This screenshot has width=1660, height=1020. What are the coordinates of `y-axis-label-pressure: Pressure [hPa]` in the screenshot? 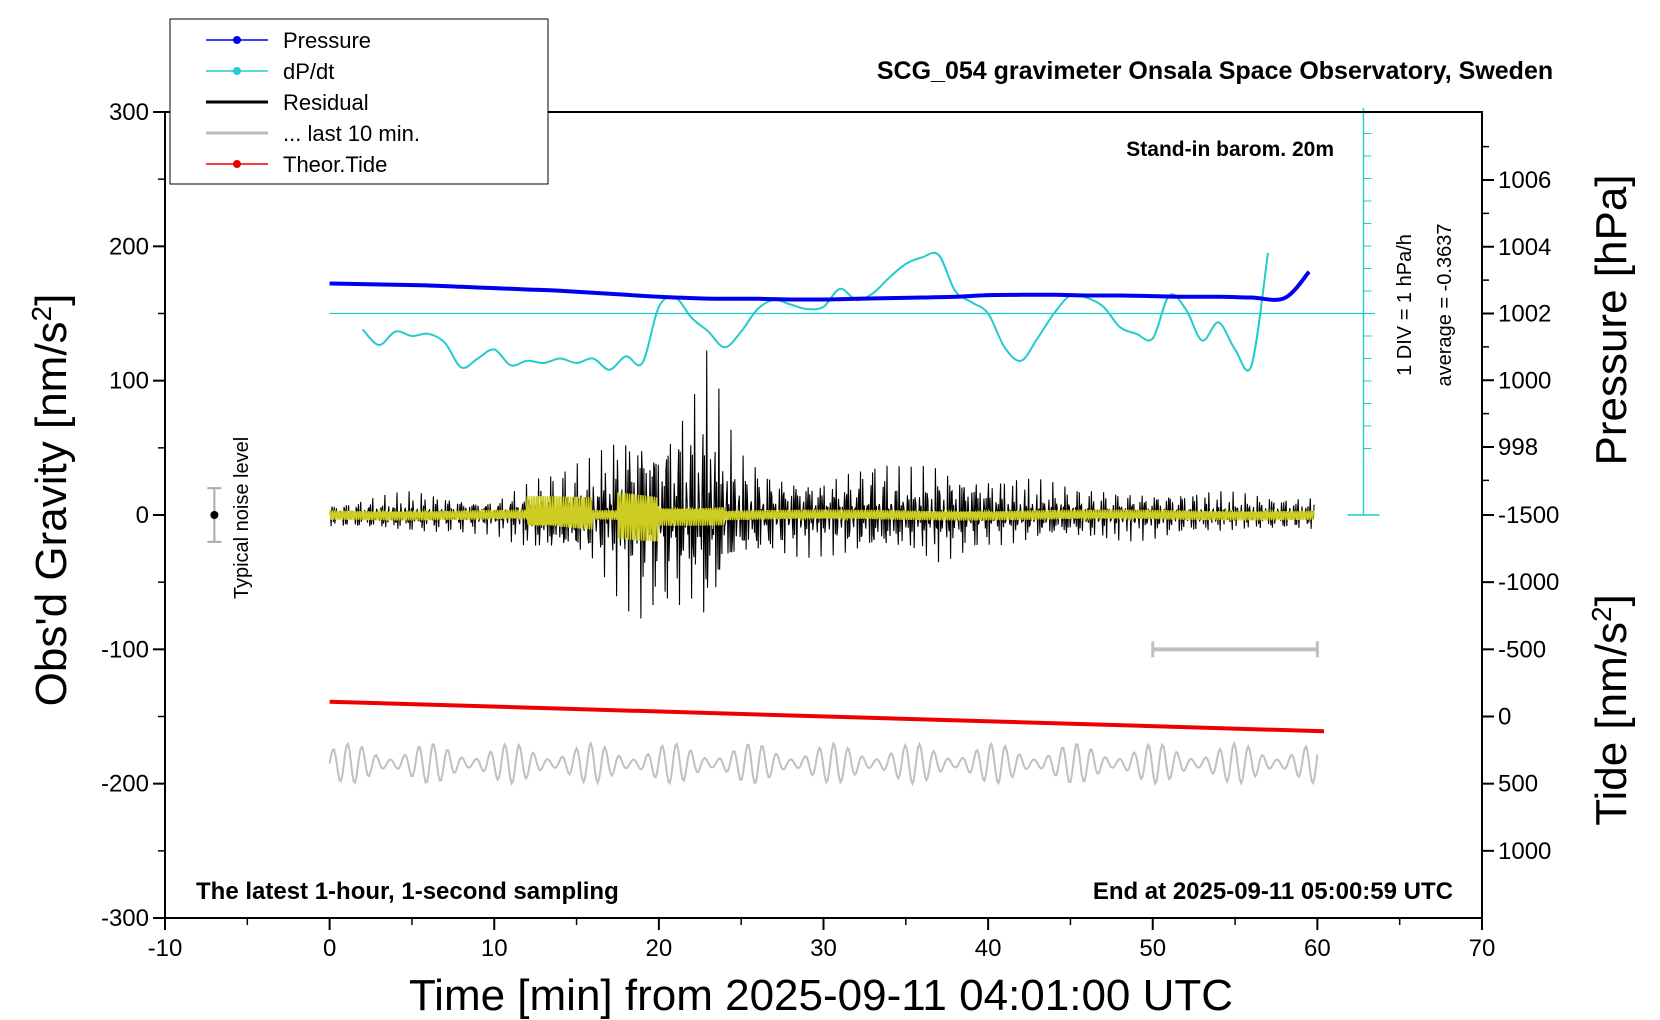 It's located at (1611, 319).